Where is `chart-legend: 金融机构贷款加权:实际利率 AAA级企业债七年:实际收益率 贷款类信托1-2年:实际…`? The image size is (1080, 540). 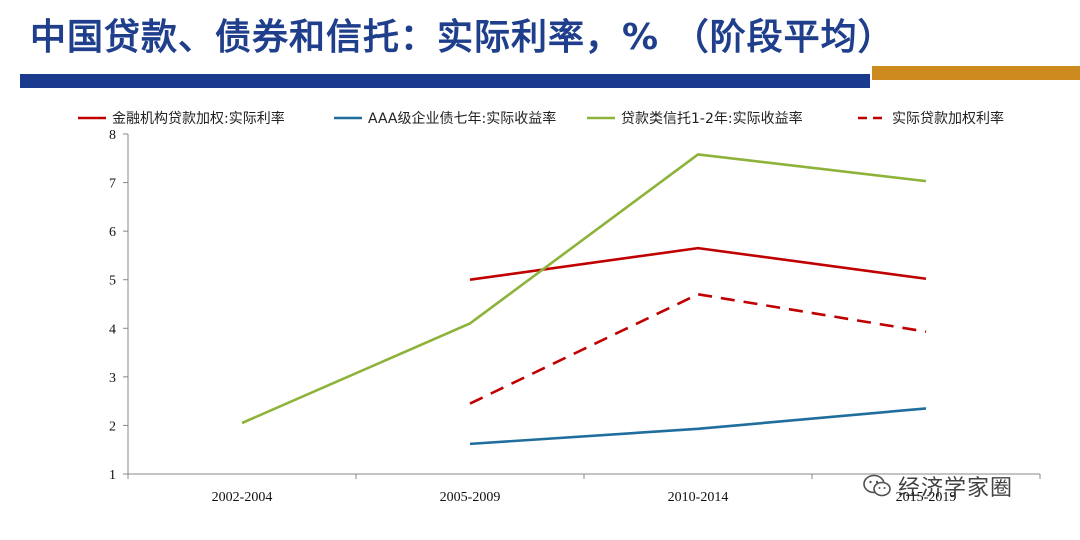
chart-legend: 金融机构贷款加权:实际利率 AAA级企业债七年:实际收益率 贷款类信托1-2年:实际… is located at coordinates (541, 118).